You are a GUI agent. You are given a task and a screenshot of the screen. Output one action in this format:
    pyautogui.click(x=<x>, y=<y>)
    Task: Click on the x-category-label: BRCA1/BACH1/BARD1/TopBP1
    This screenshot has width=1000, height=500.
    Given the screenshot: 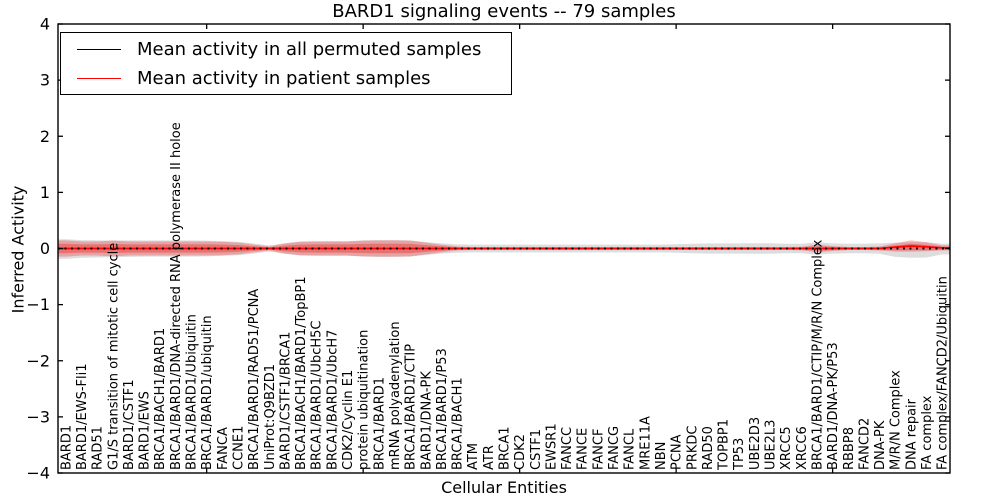 What is the action you would take?
    pyautogui.click(x=301, y=373)
    